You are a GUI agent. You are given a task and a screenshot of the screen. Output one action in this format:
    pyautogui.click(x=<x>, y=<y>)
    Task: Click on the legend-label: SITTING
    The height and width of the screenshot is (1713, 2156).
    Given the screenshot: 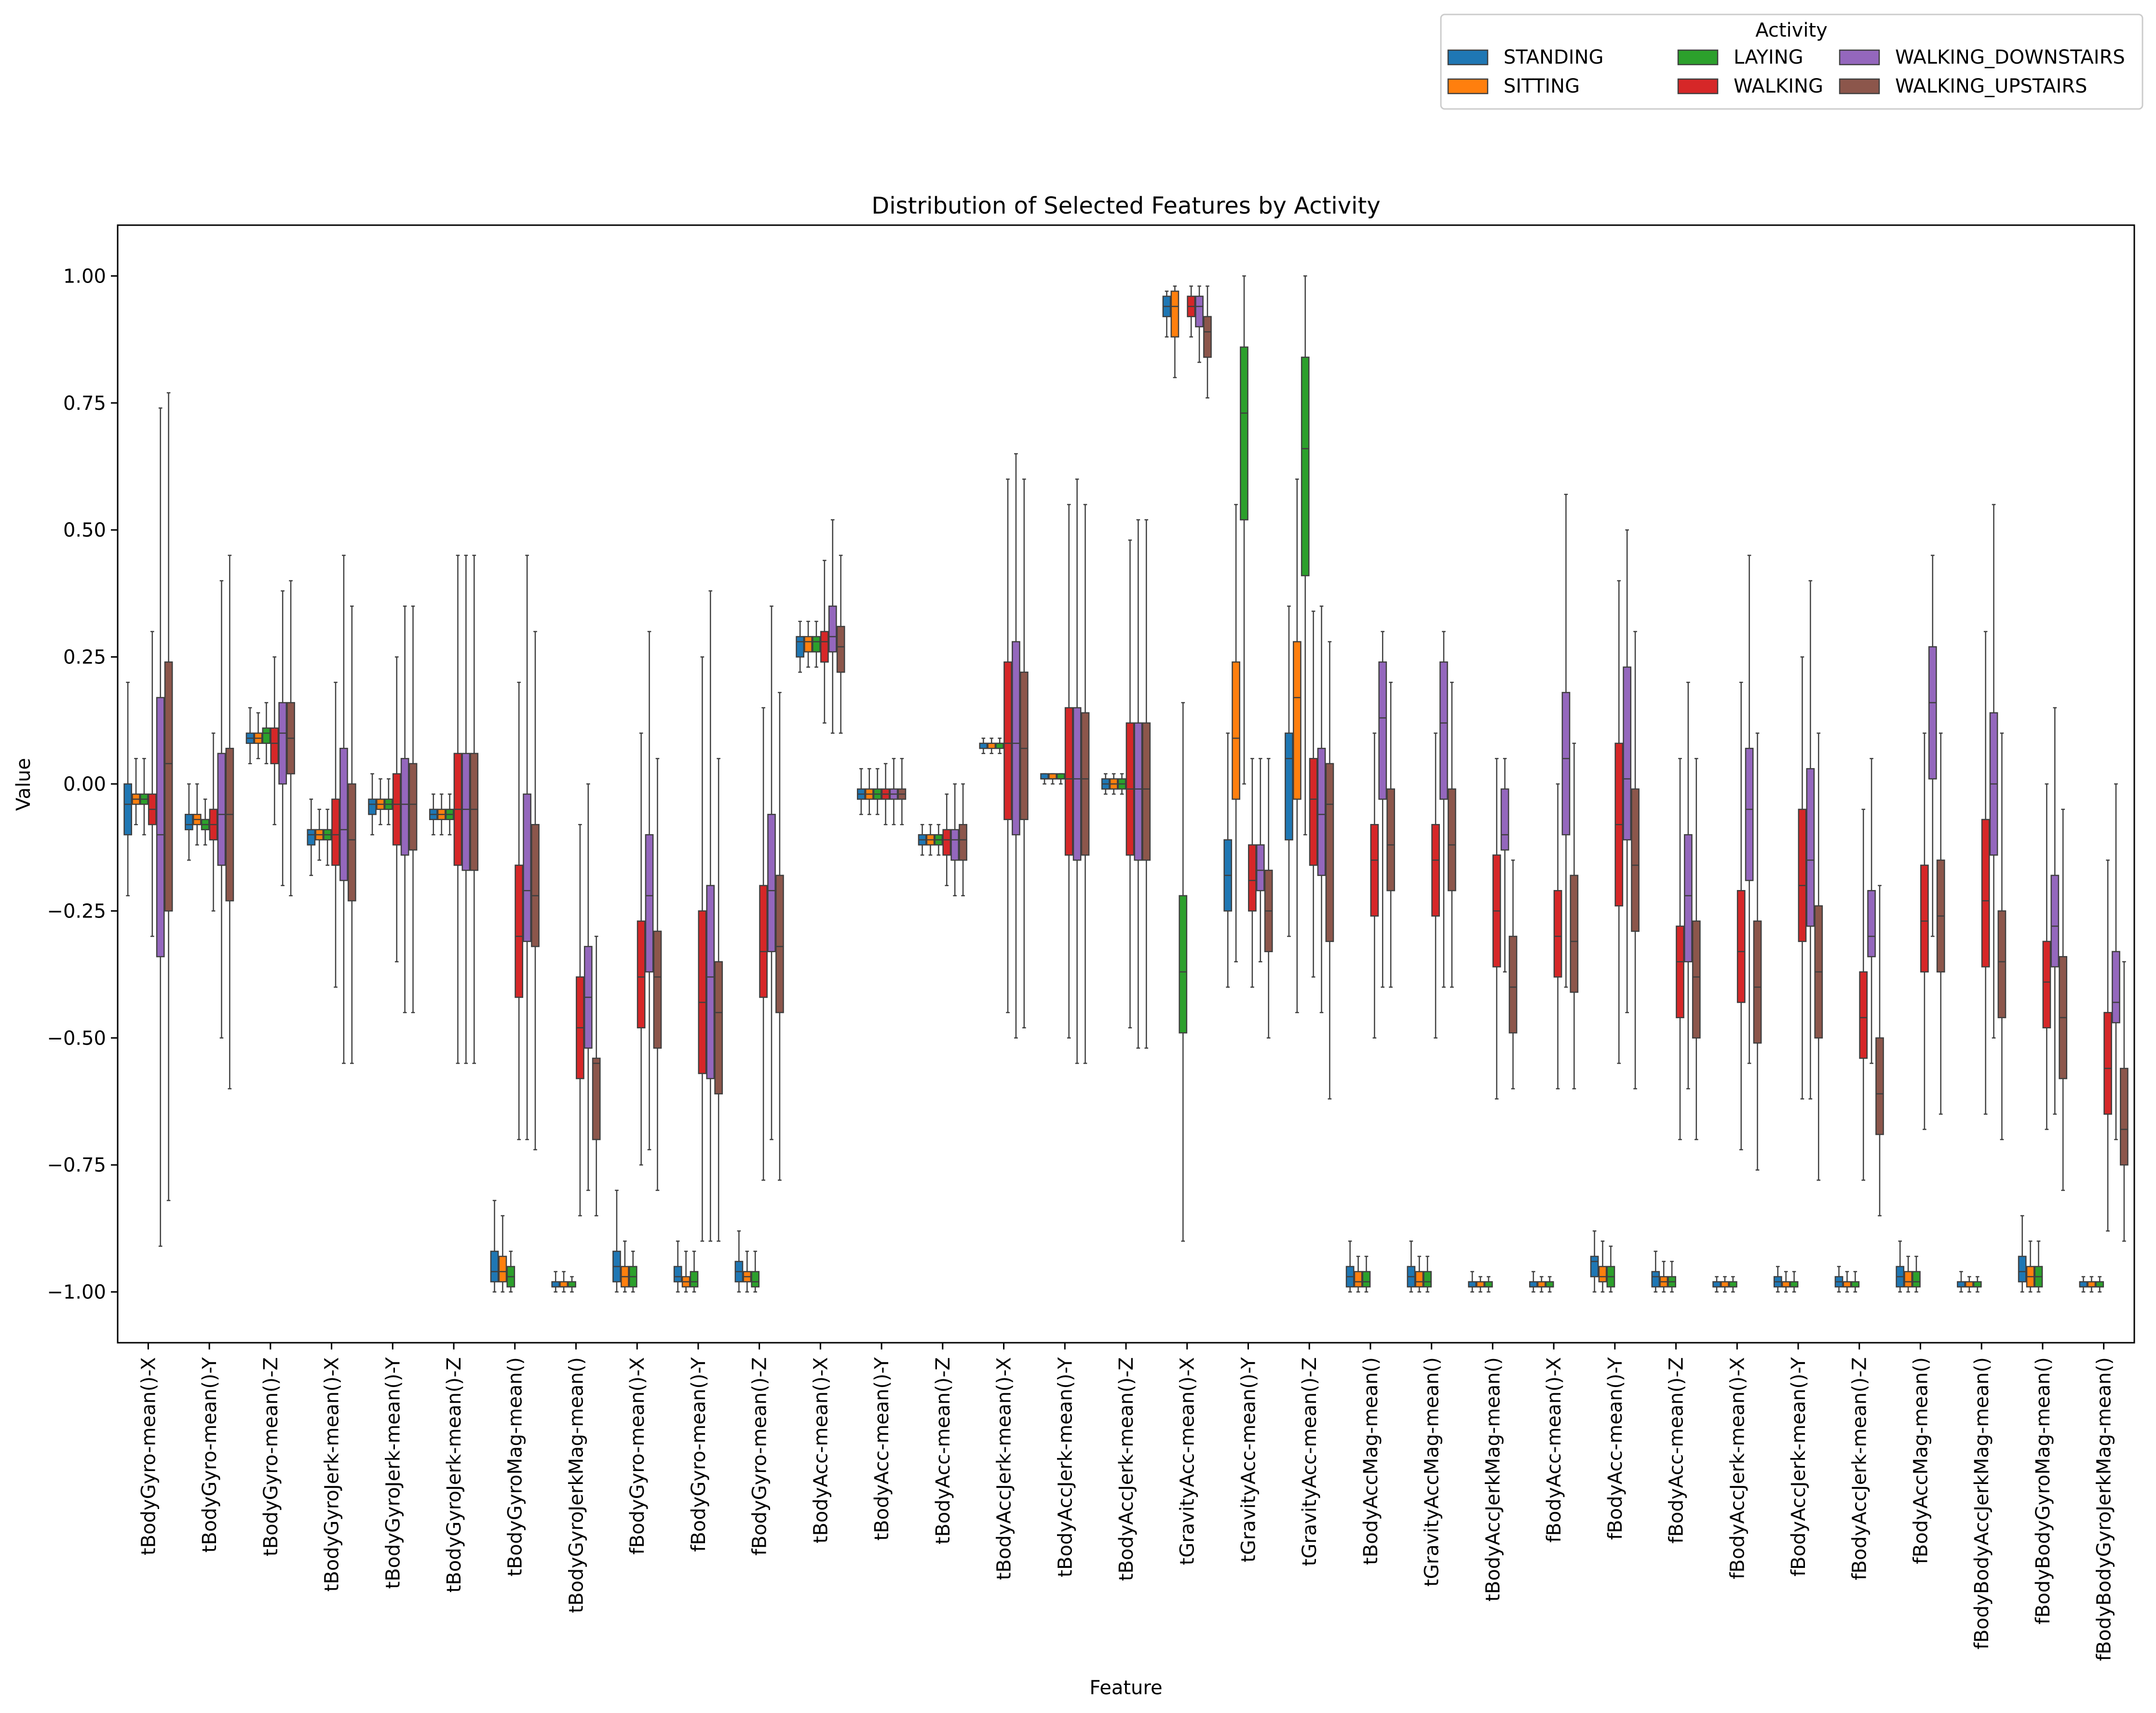 What is the action you would take?
    pyautogui.click(x=1542, y=86)
    